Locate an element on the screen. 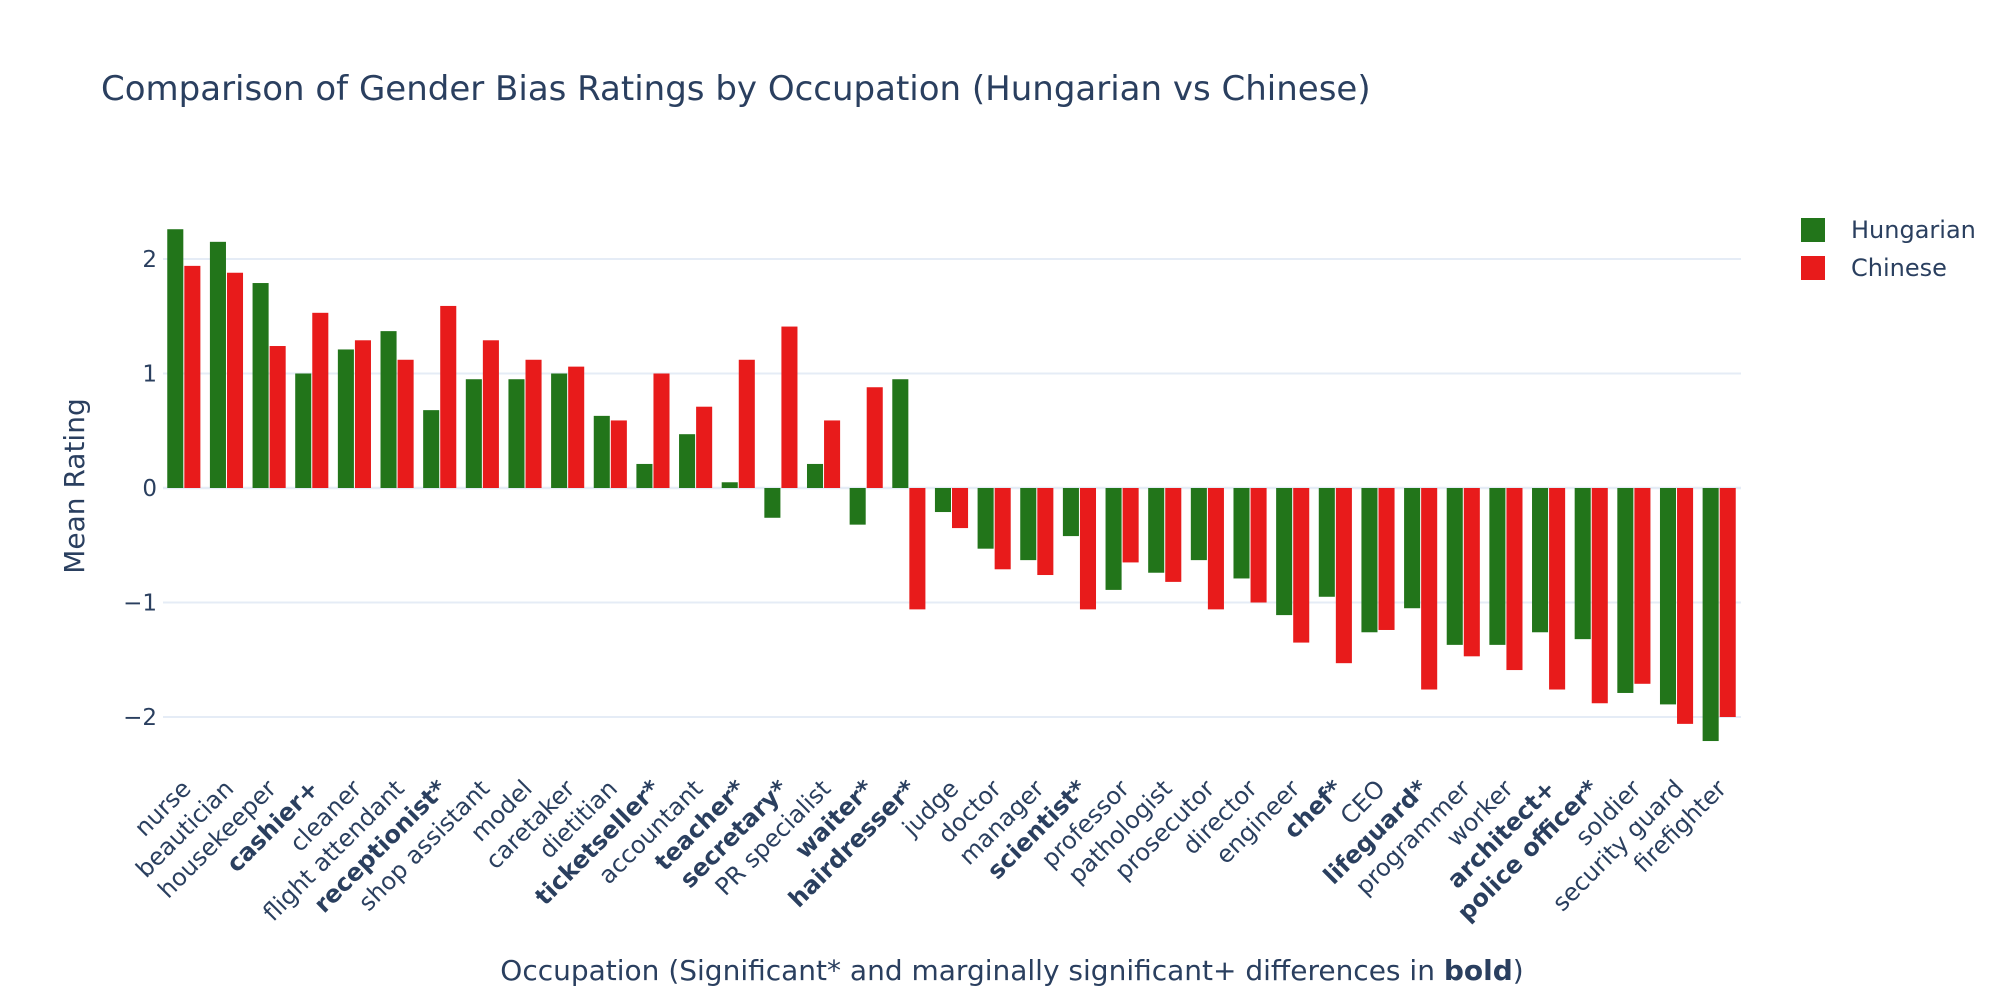 Image resolution: width=2000 pixels, height=1000 pixels. bar-hungarian-engineer is located at coordinates (1284, 552).